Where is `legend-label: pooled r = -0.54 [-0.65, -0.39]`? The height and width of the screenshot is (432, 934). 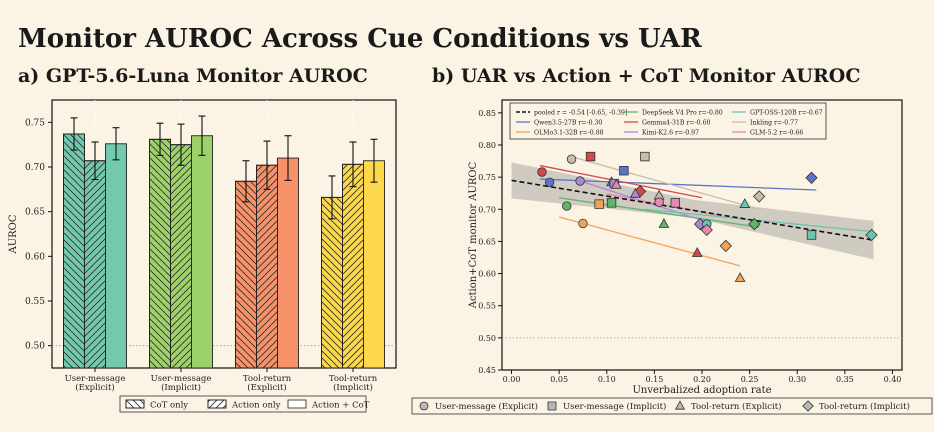 legend-label: pooled r = -0.54 [-0.65, -0.39] is located at coordinates (580, 113).